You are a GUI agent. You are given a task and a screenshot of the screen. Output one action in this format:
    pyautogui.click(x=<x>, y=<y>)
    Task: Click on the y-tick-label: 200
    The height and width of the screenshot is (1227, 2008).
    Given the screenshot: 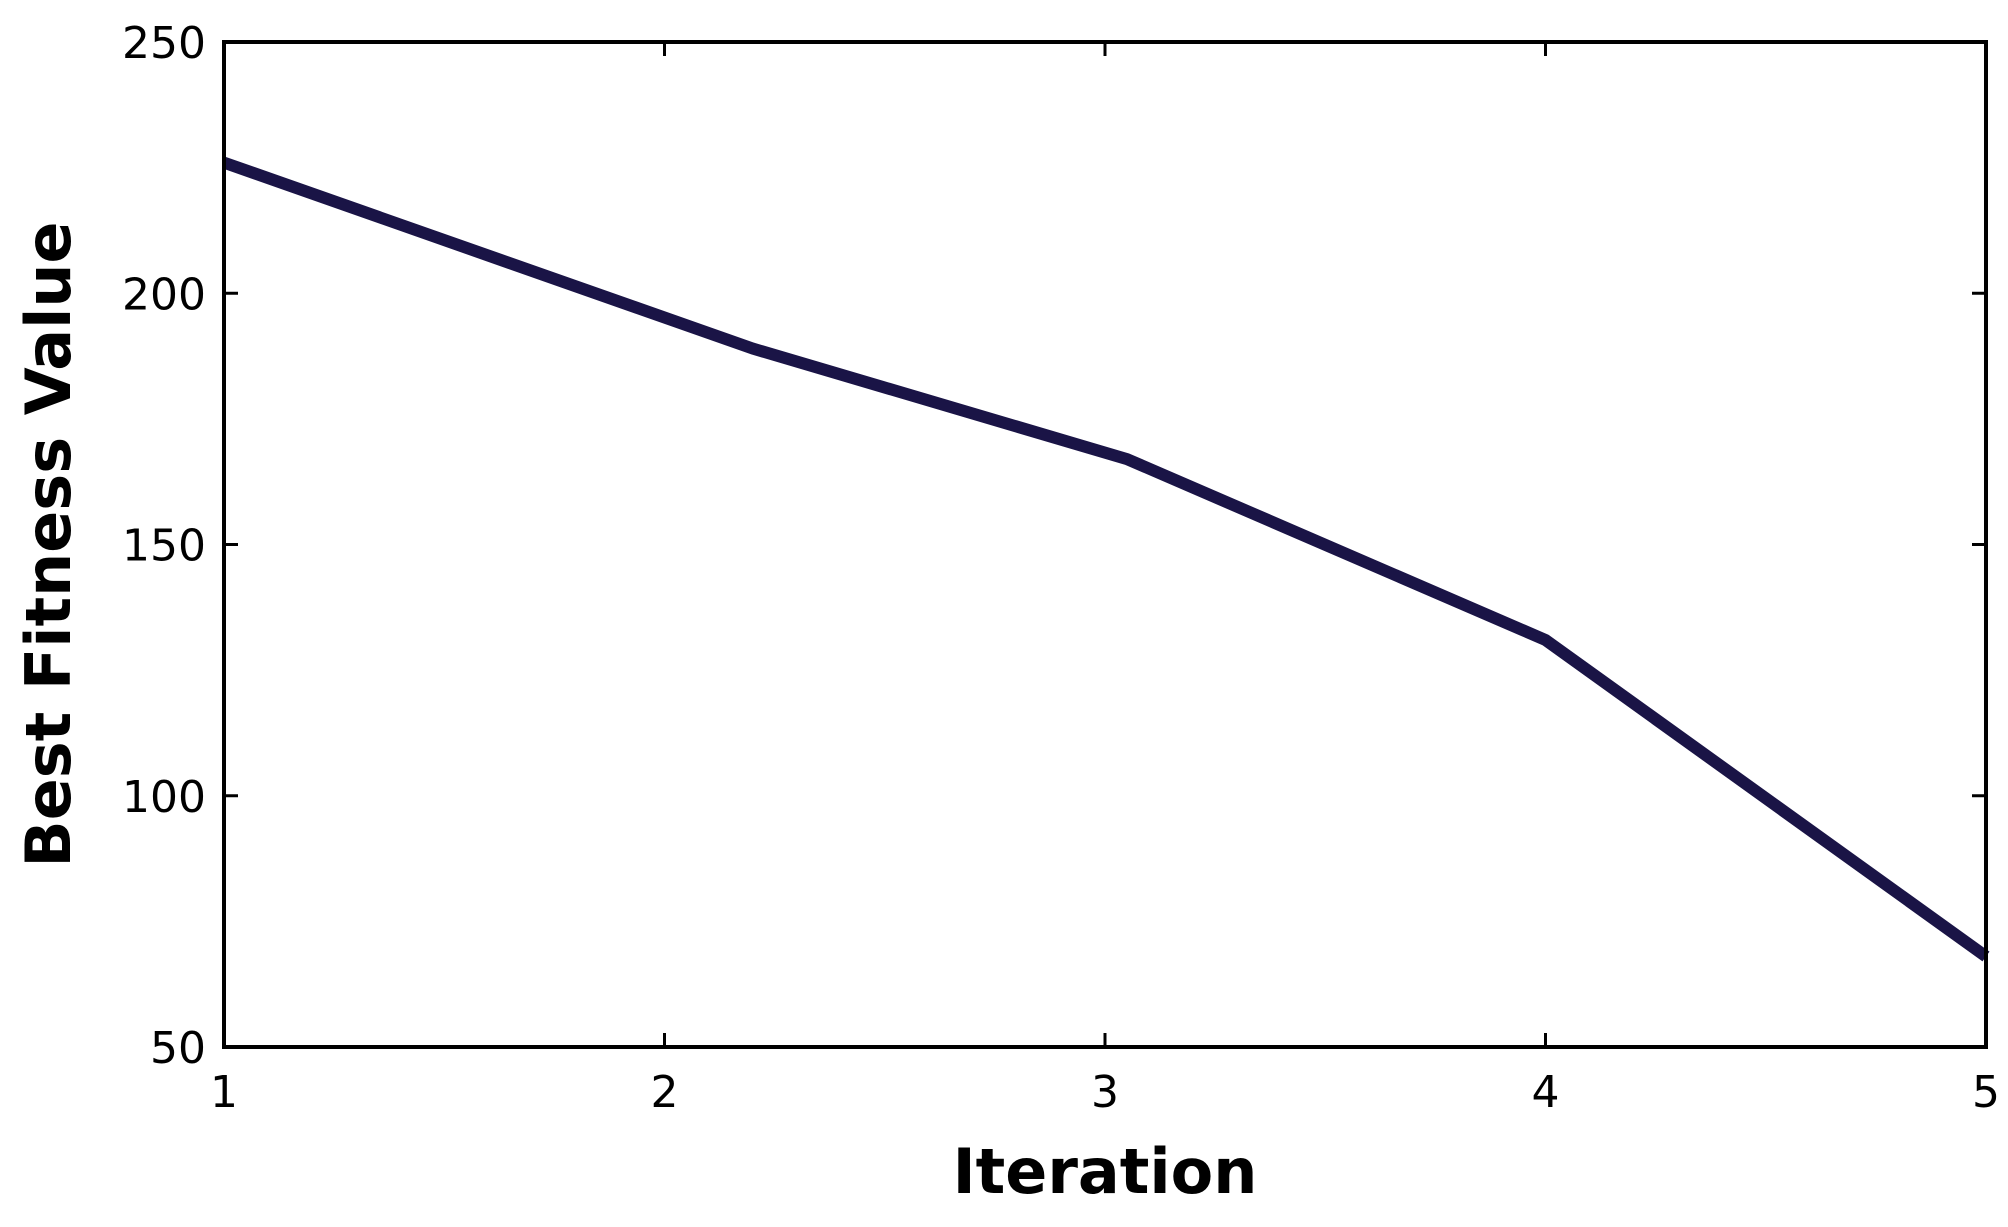 What is the action you would take?
    pyautogui.click(x=164, y=294)
    